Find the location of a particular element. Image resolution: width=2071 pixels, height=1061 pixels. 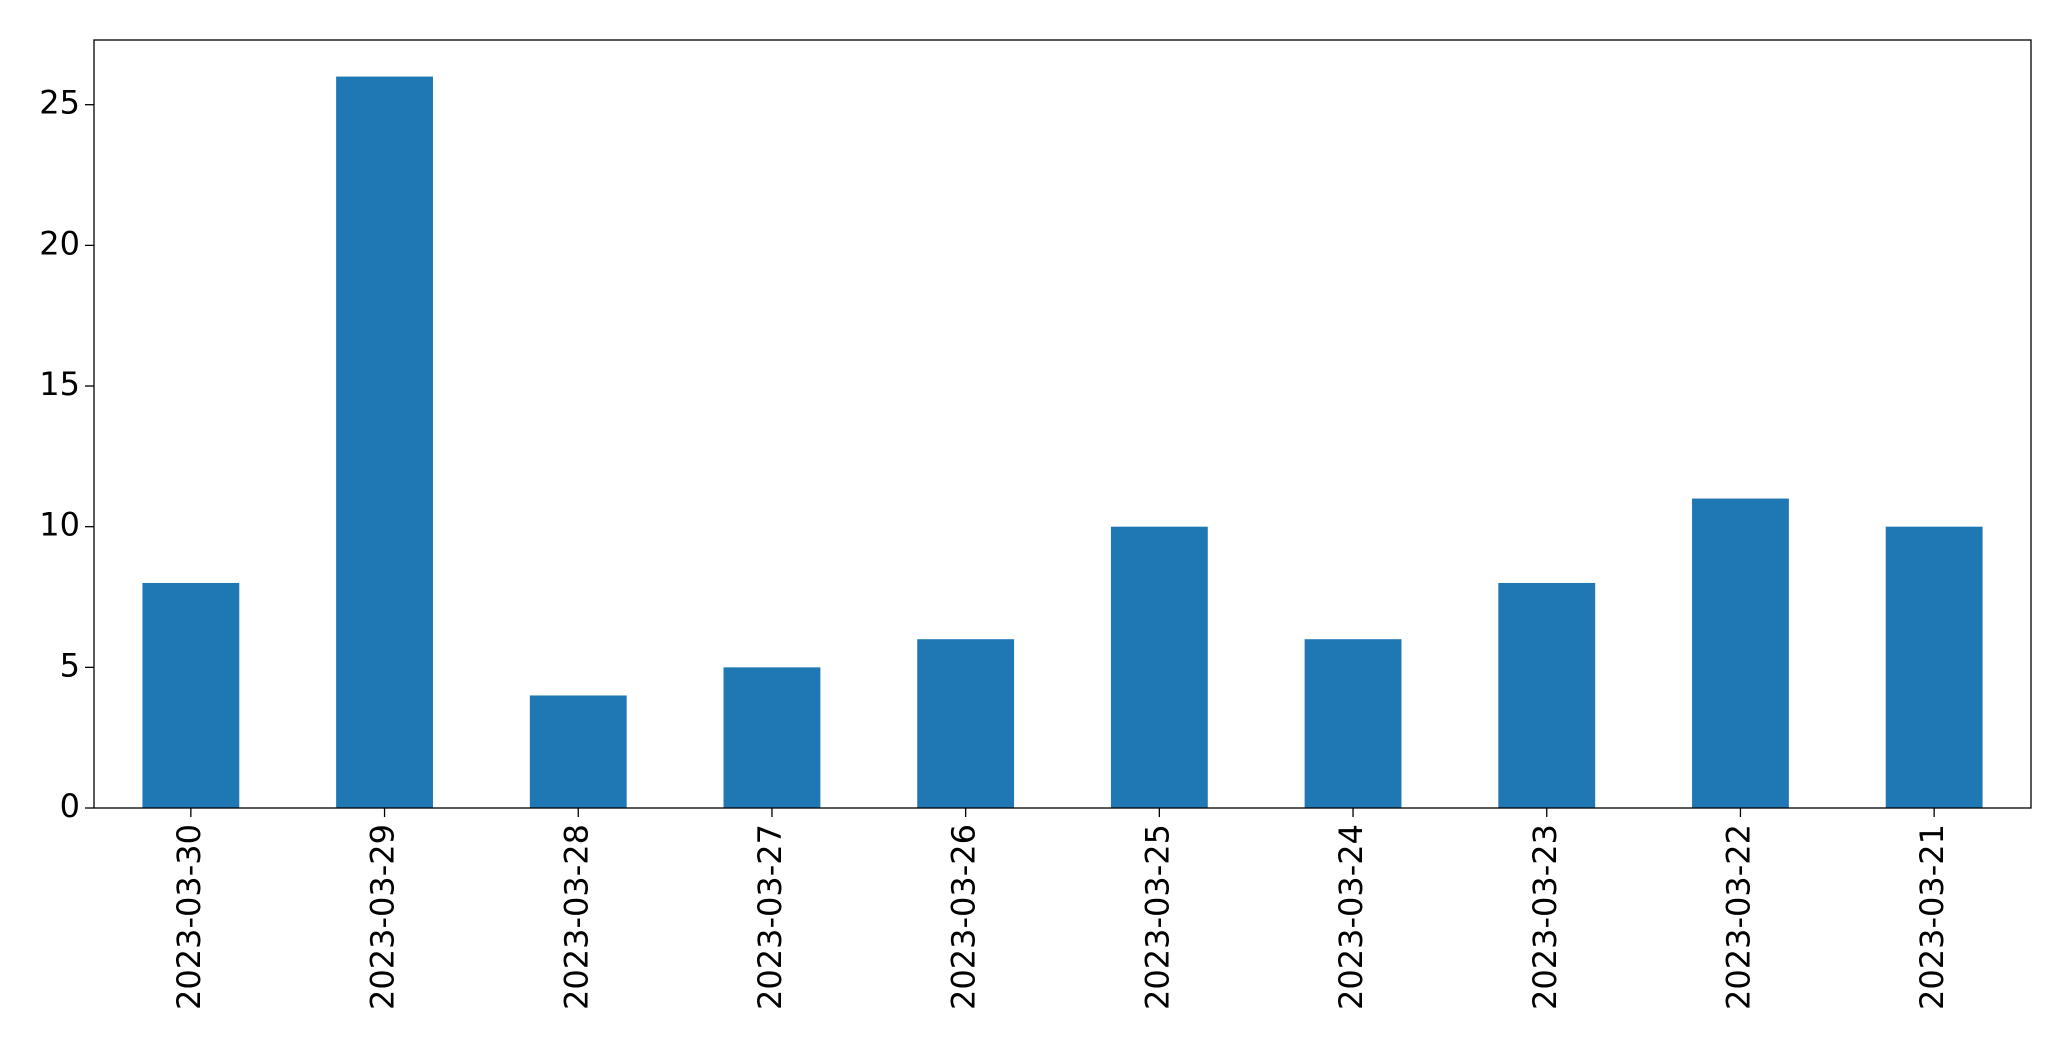

y-tick-label: 25 is located at coordinates (59, 103).